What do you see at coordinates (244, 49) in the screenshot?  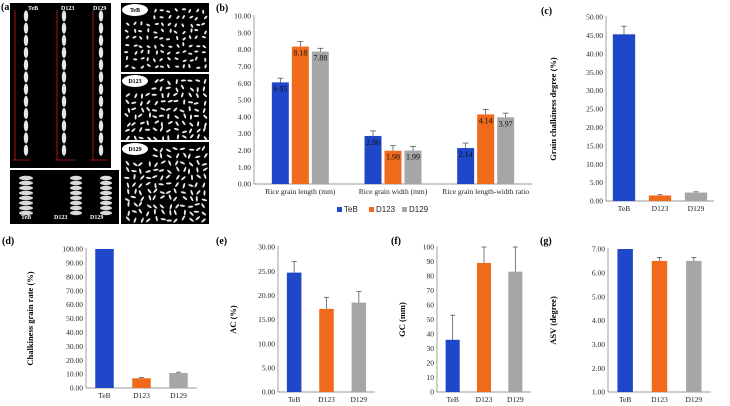 I see `chart-b-ytick: 8.00` at bounding box center [244, 49].